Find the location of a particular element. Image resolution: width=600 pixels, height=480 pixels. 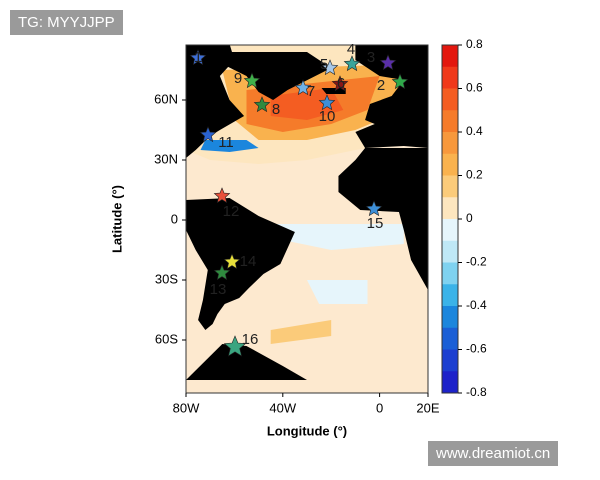

greenland is located at coordinates (277, 76).